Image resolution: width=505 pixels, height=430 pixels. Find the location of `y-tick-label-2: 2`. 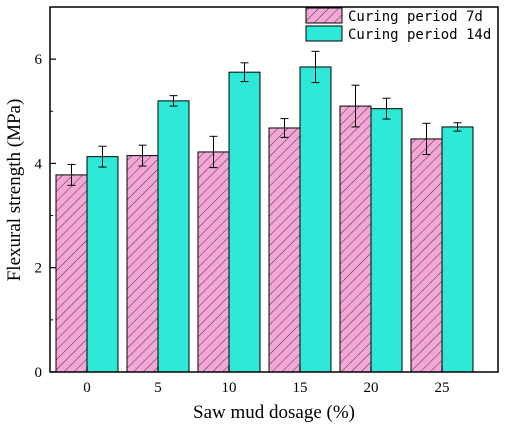

y-tick-label-2: 2 is located at coordinates (39, 269).